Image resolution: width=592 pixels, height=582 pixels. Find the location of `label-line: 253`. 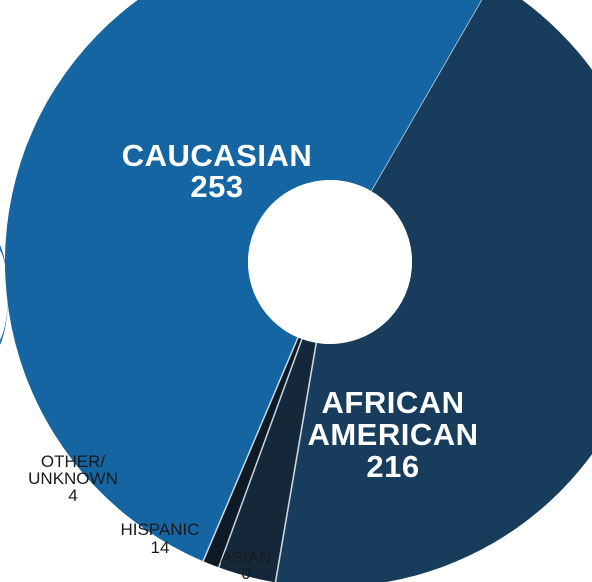

label-line: 253 is located at coordinates (216, 186).